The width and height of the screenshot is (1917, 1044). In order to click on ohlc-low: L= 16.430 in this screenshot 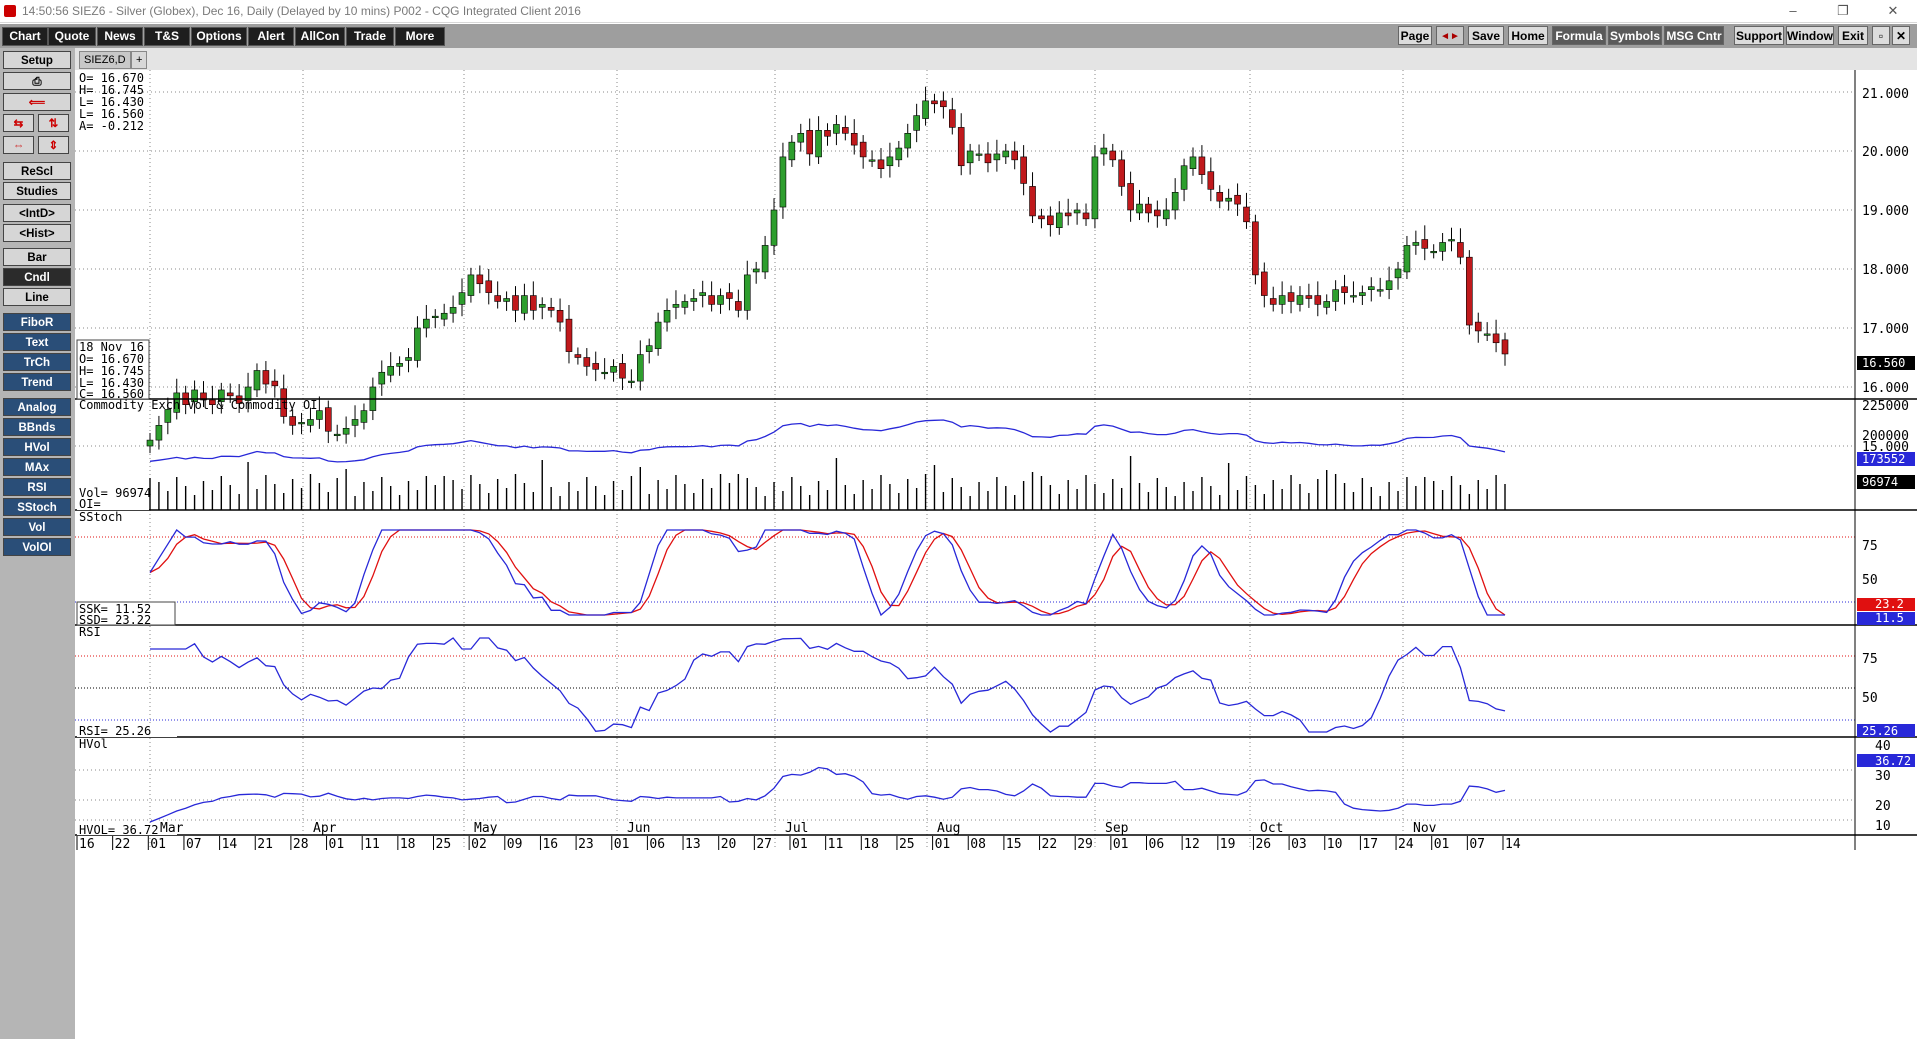, I will do `click(111, 102)`.